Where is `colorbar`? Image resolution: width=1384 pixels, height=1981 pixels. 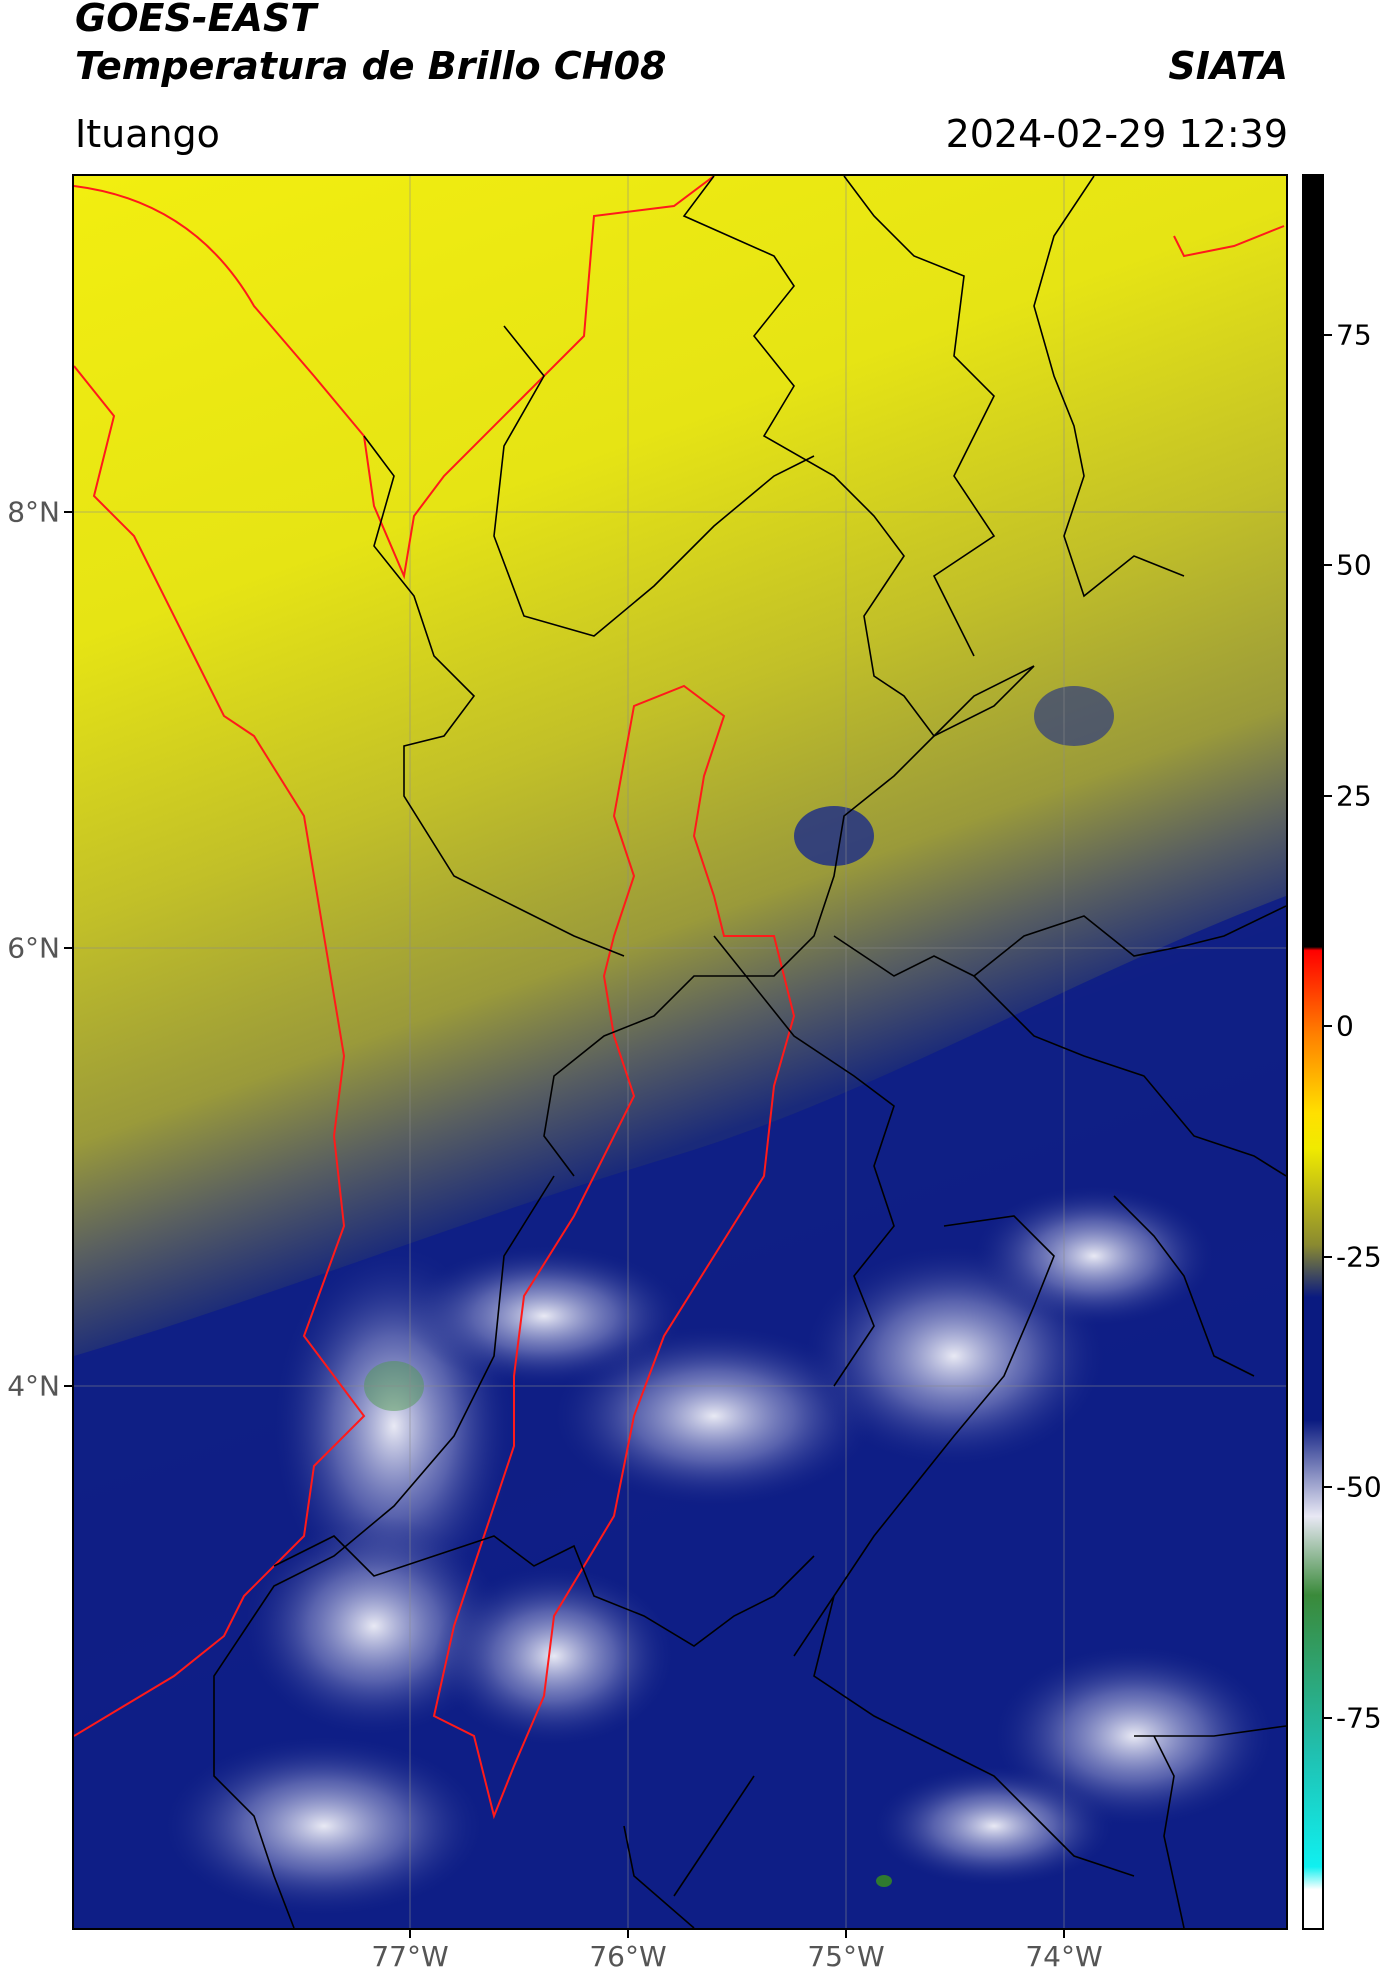 colorbar is located at coordinates (1313, 1052).